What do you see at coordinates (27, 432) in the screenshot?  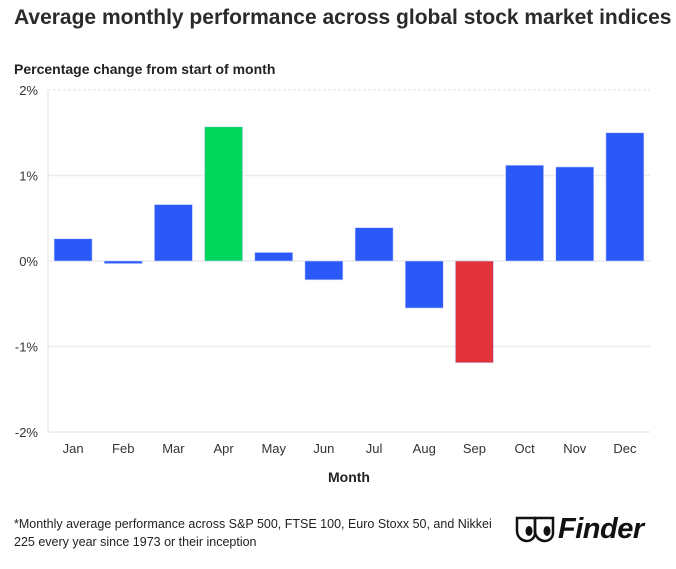 I see `y-tick-label: -2%` at bounding box center [27, 432].